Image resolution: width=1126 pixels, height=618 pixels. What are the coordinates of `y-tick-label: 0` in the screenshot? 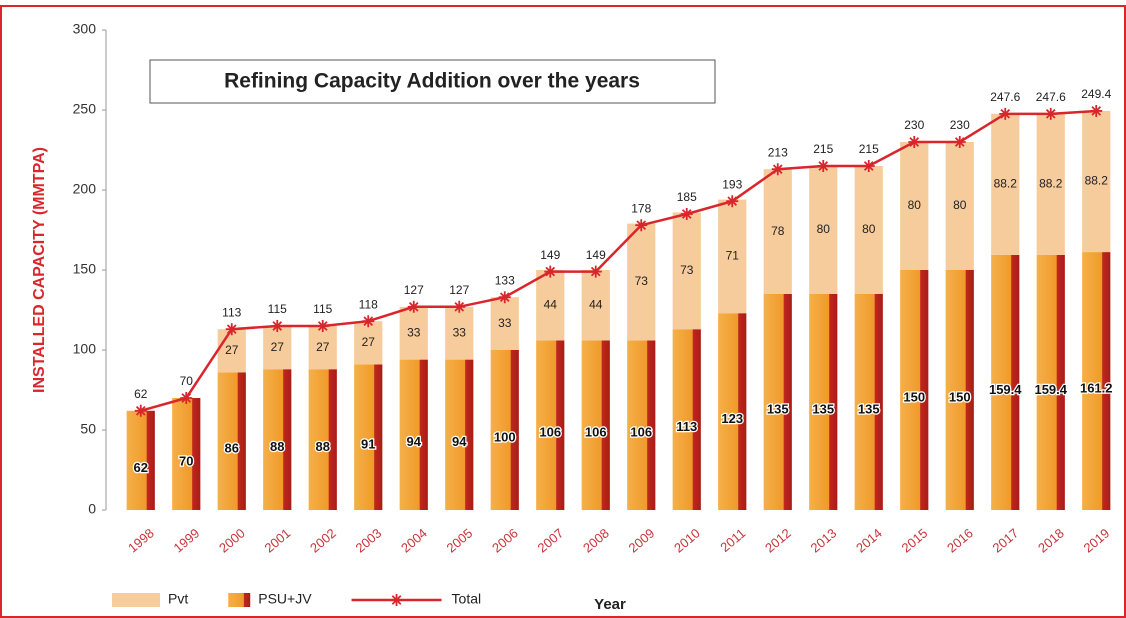 It's located at (92, 509).